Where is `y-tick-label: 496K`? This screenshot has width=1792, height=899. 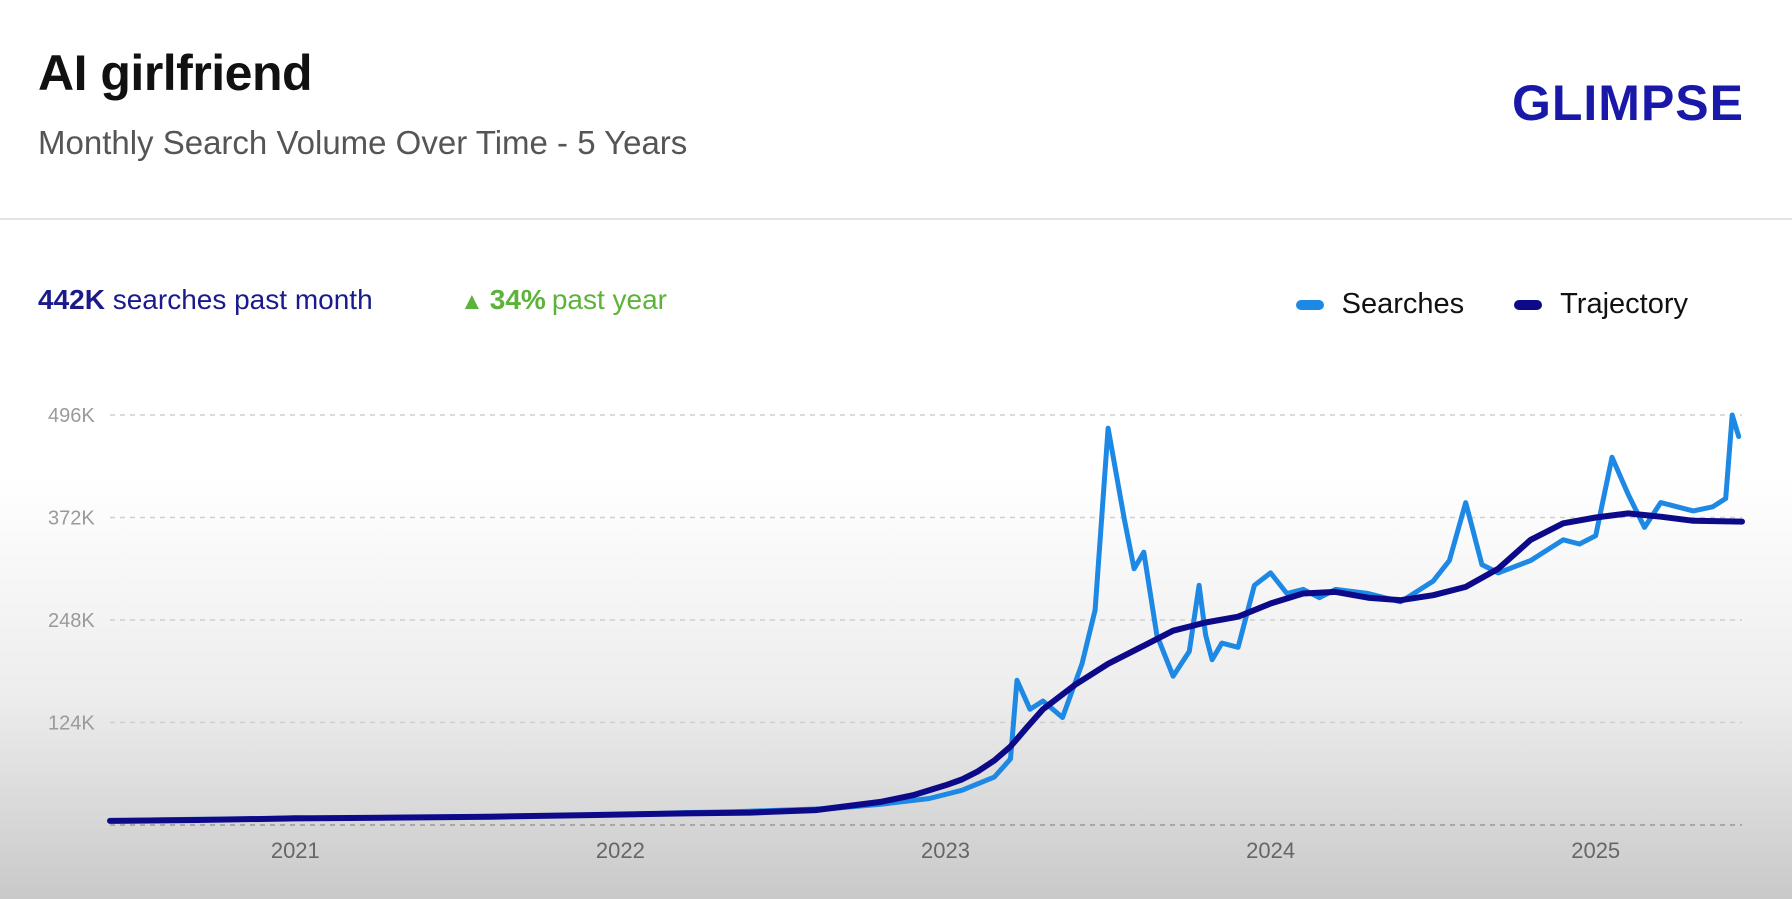
y-tick-label: 496K is located at coordinates (71, 416).